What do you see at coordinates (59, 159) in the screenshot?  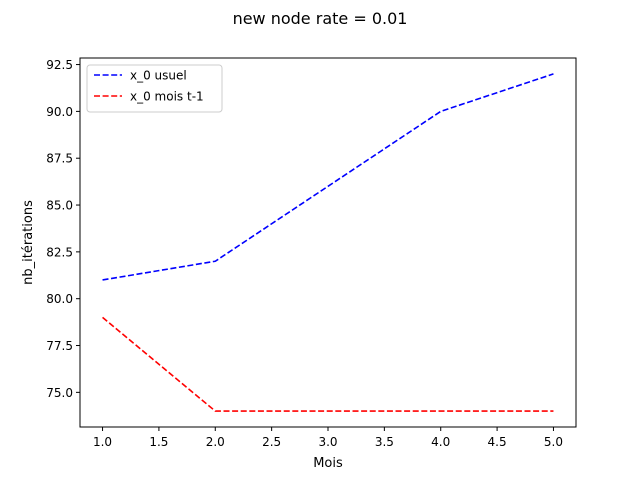 I see `y-tick-label: 87.5` at bounding box center [59, 159].